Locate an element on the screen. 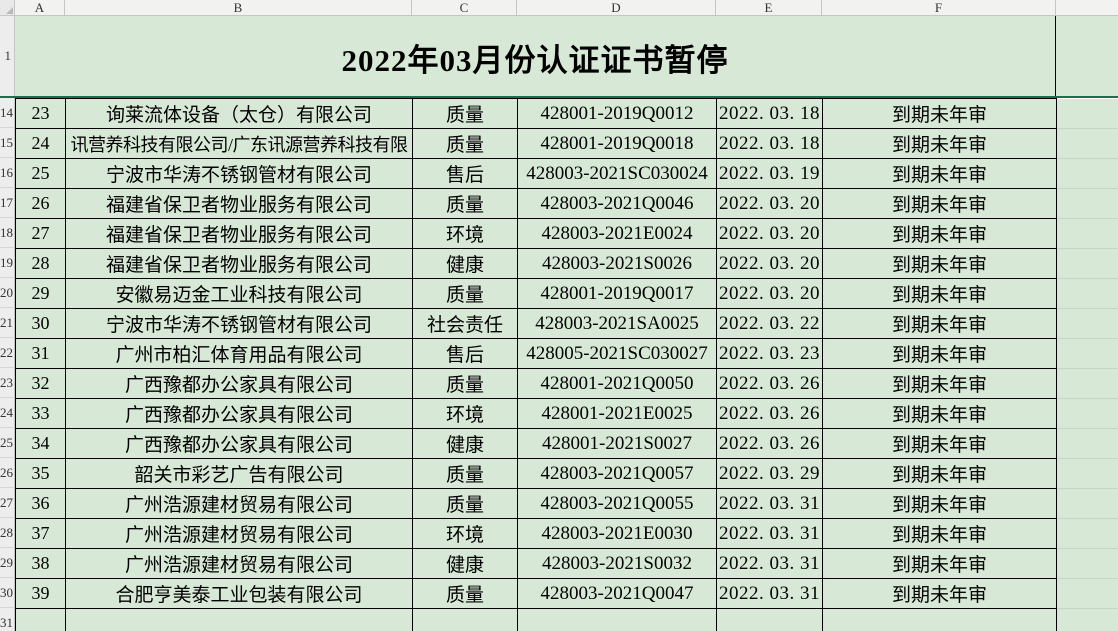  row-number: 25 is located at coordinates (7, 443).